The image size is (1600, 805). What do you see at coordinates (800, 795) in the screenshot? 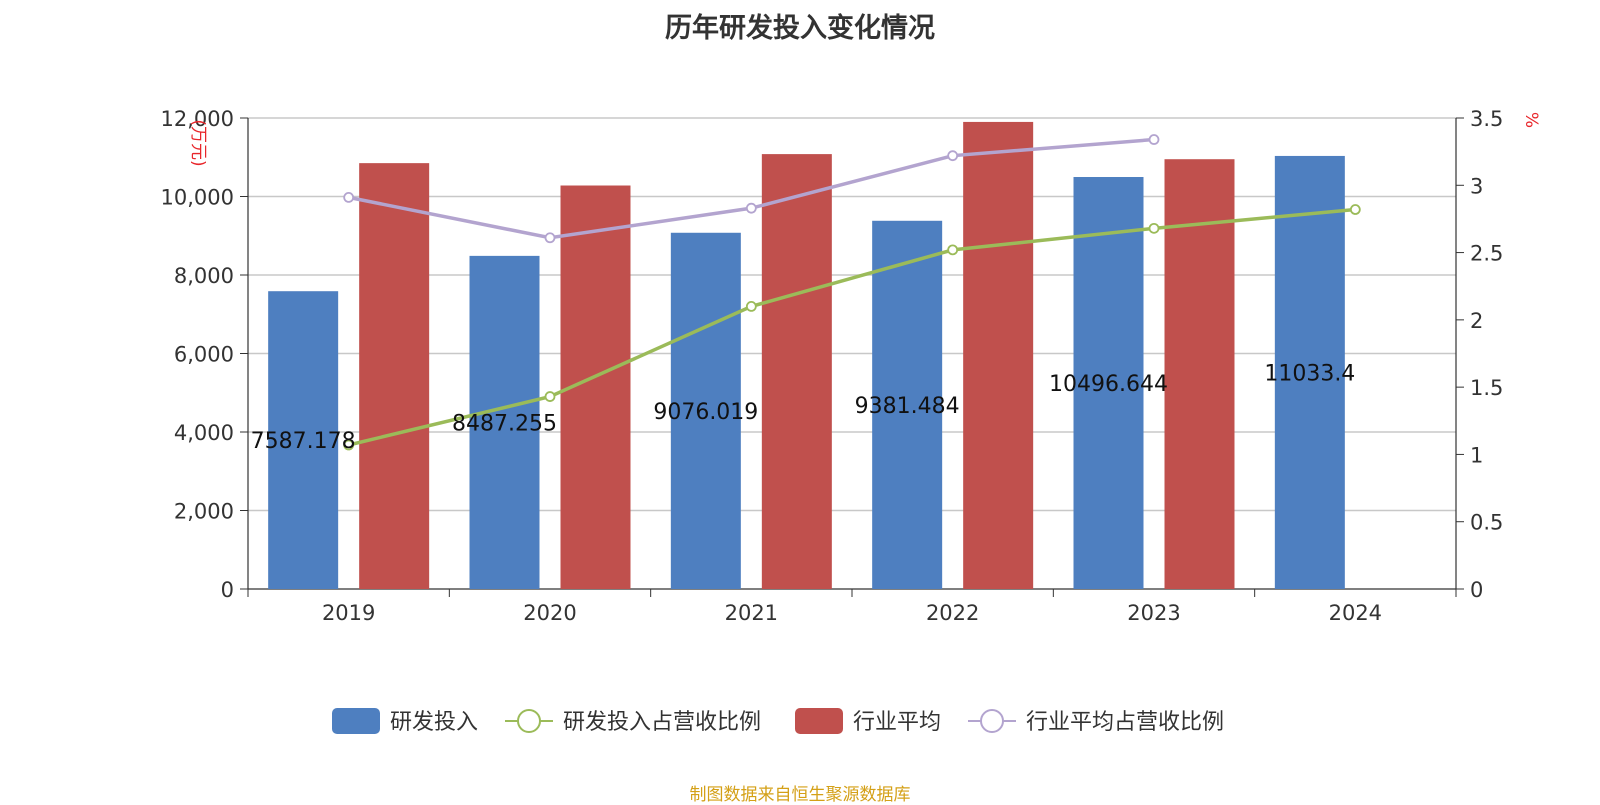
I see `source-note: 制图数据来自恒生聚源数据库` at bounding box center [800, 795].